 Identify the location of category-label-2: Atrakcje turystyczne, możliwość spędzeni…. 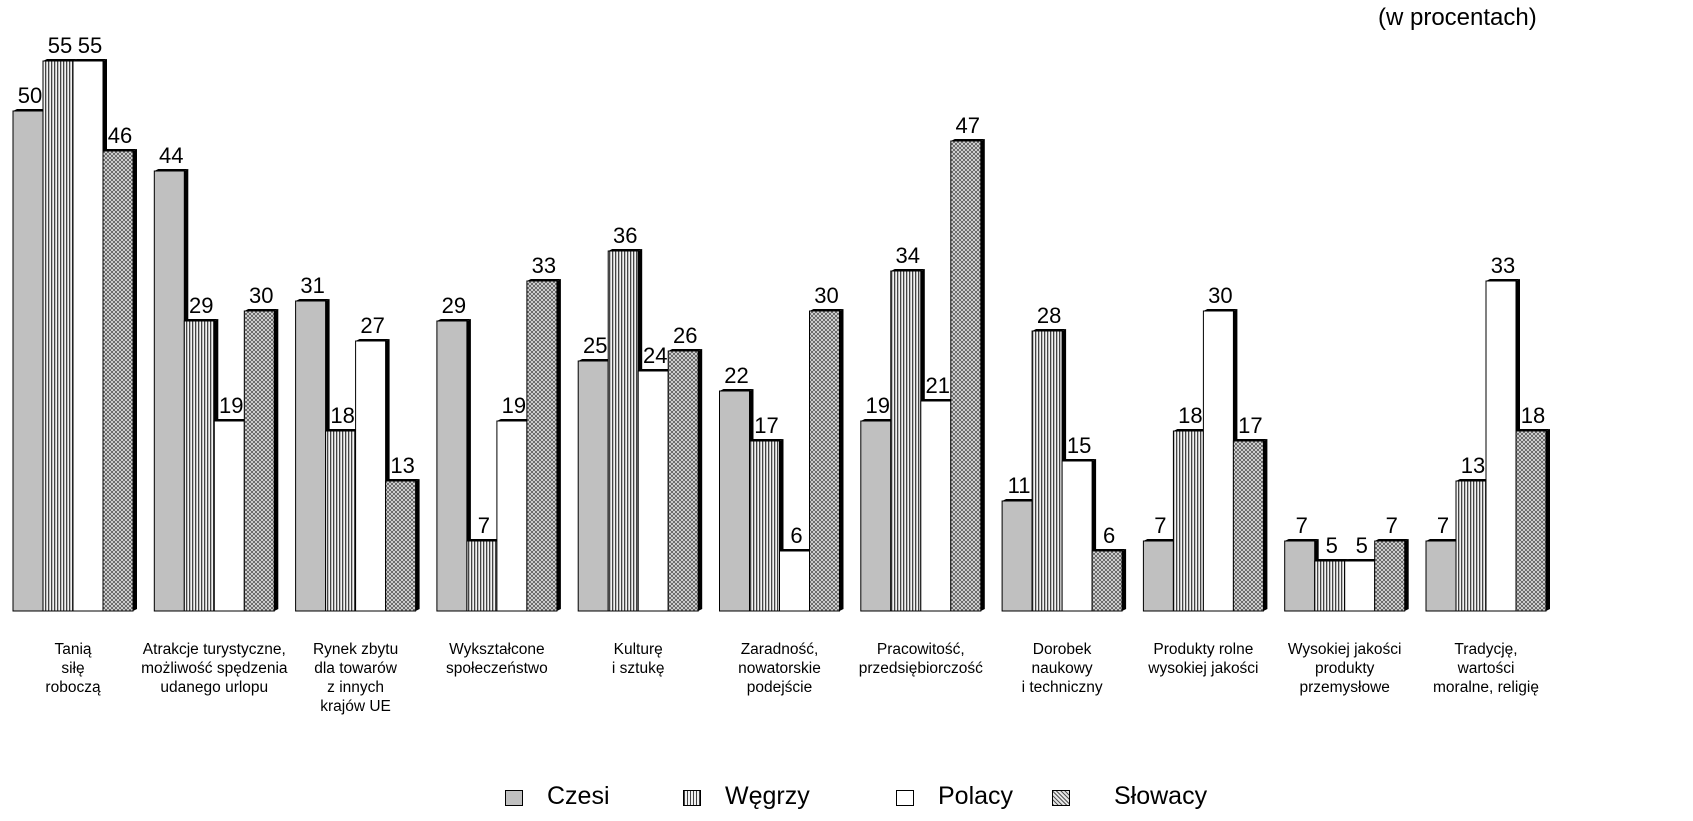
(214, 668).